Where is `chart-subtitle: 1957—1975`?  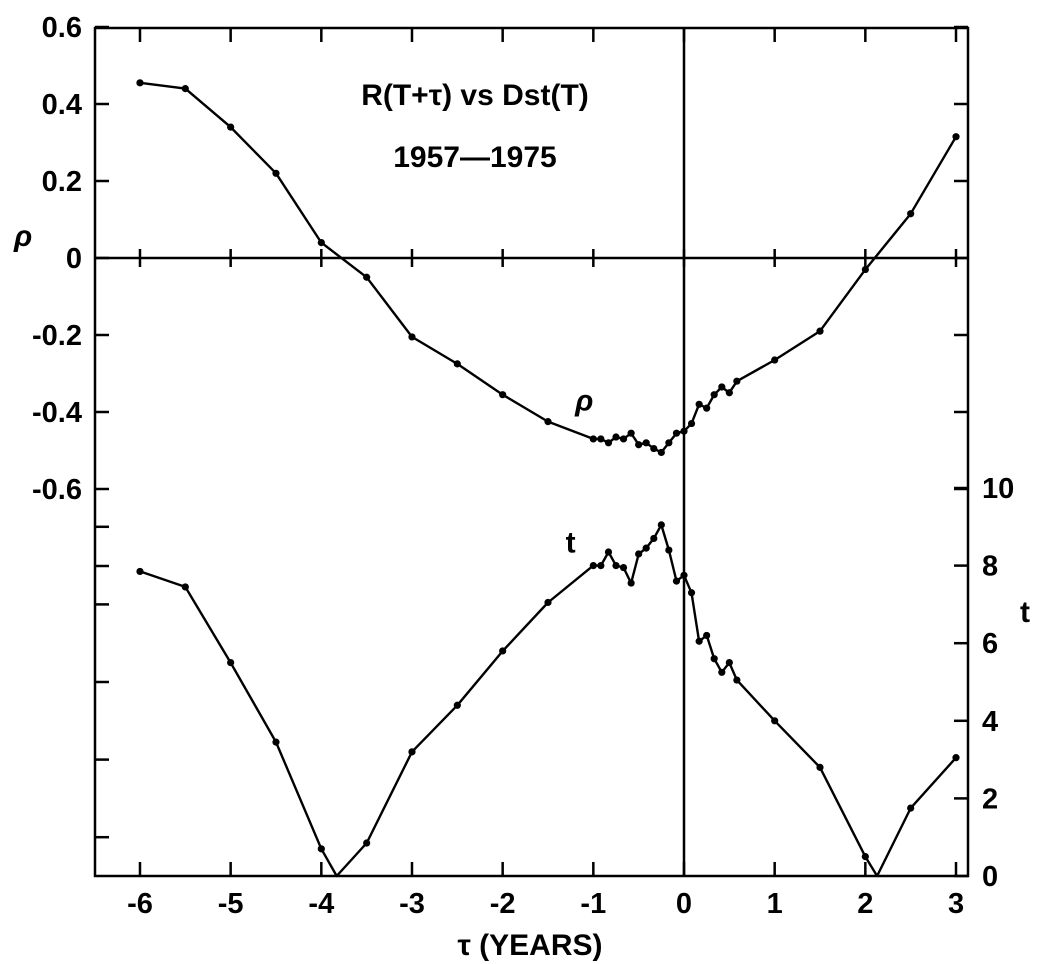 chart-subtitle: 1957—1975 is located at coordinates (474, 157).